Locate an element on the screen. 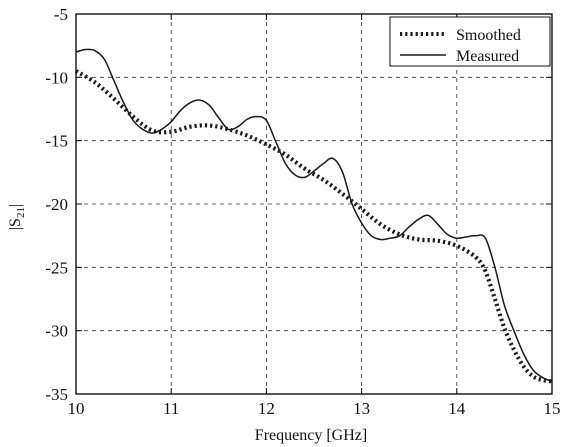 The height and width of the screenshot is (447, 563). legend-label-measured: Measured is located at coordinates (487, 56).